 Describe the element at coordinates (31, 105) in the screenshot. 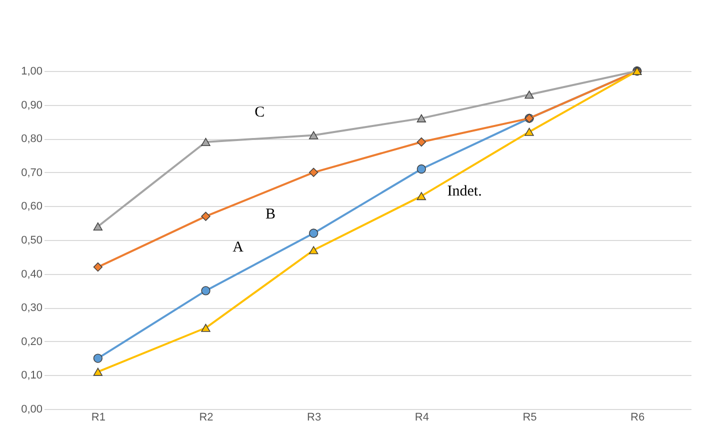

I see `y-tick-label: 0,90` at that location.